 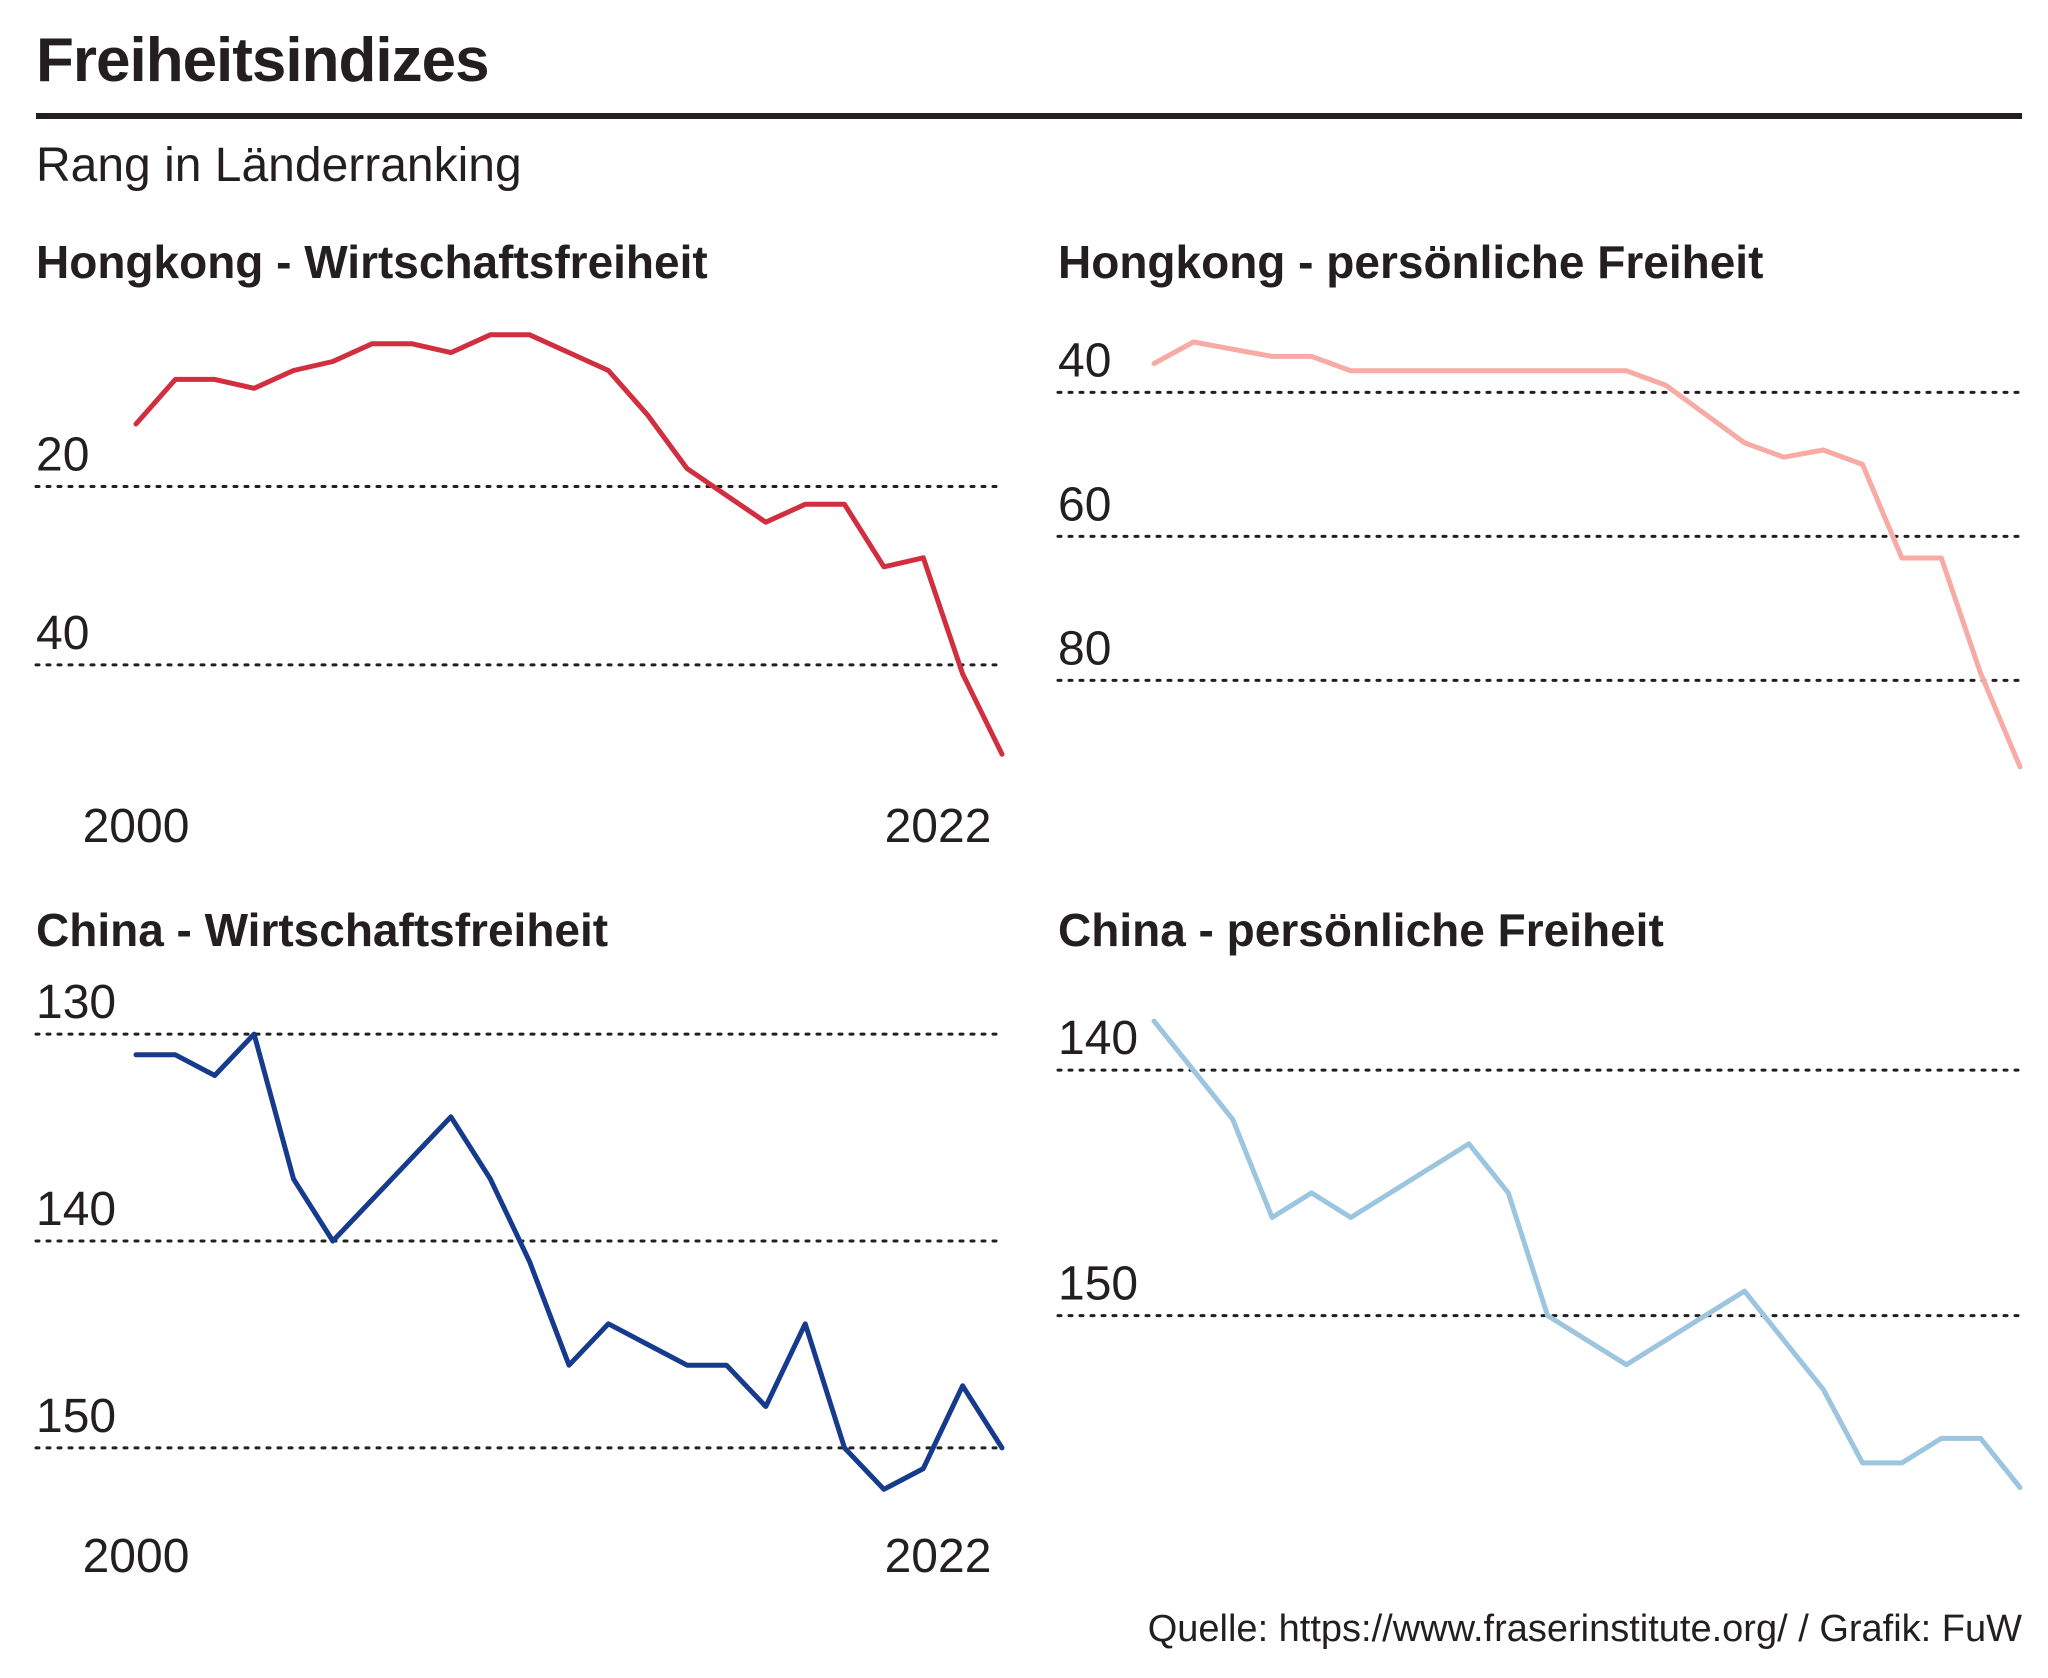 I want to click on chart-title: Freiheitsindizes, so click(x=263, y=60).